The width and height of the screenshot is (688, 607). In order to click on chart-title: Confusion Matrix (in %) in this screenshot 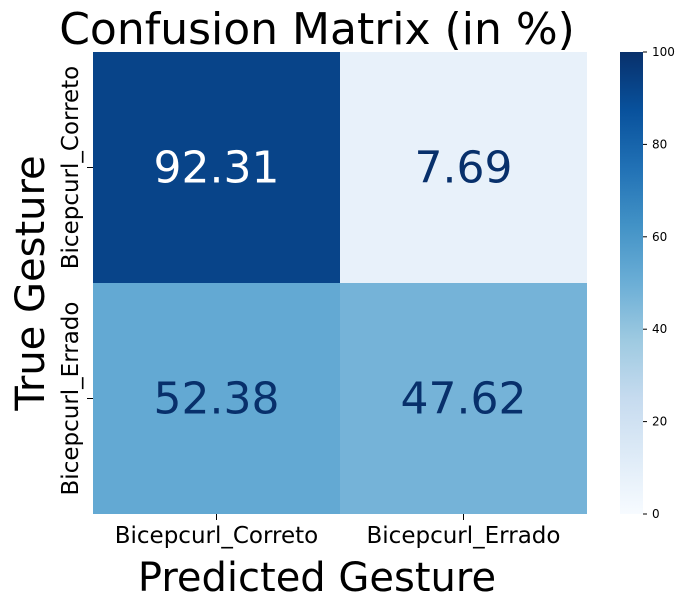, I will do `click(317, 29)`.